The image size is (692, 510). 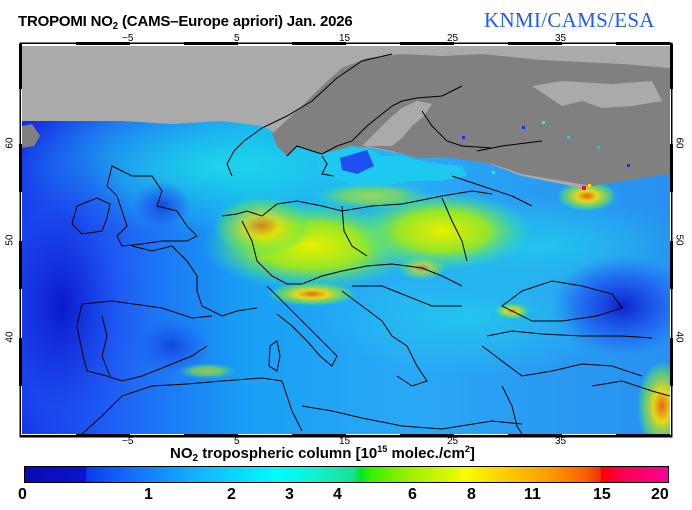 I want to click on colorbar, so click(x=346, y=474).